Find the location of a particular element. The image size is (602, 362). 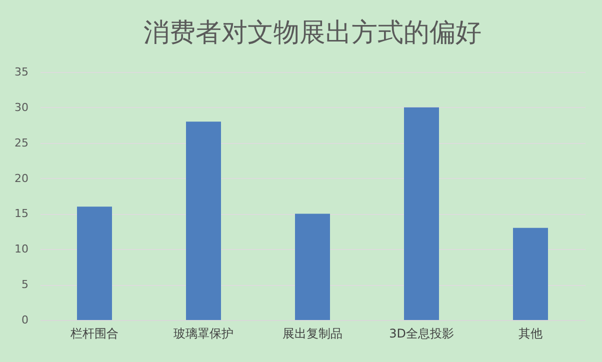

x-tick-label: 玻璃罩保护 is located at coordinates (204, 333).